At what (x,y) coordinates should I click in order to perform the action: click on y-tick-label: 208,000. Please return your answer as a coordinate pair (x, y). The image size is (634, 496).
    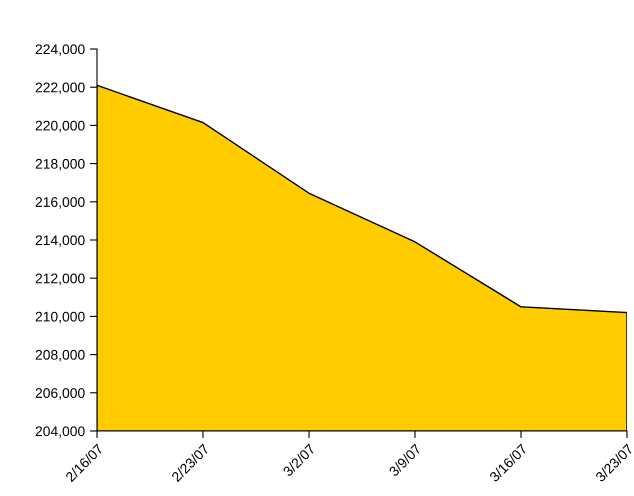
    Looking at the image, I should click on (60, 356).